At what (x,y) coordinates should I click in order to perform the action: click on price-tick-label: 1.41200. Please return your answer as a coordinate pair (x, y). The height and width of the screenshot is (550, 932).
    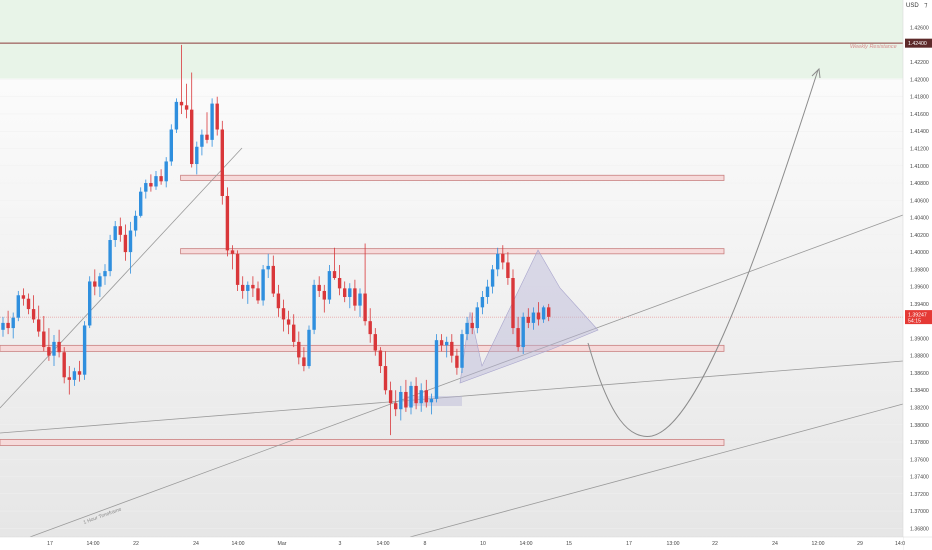
    Looking at the image, I should click on (919, 149).